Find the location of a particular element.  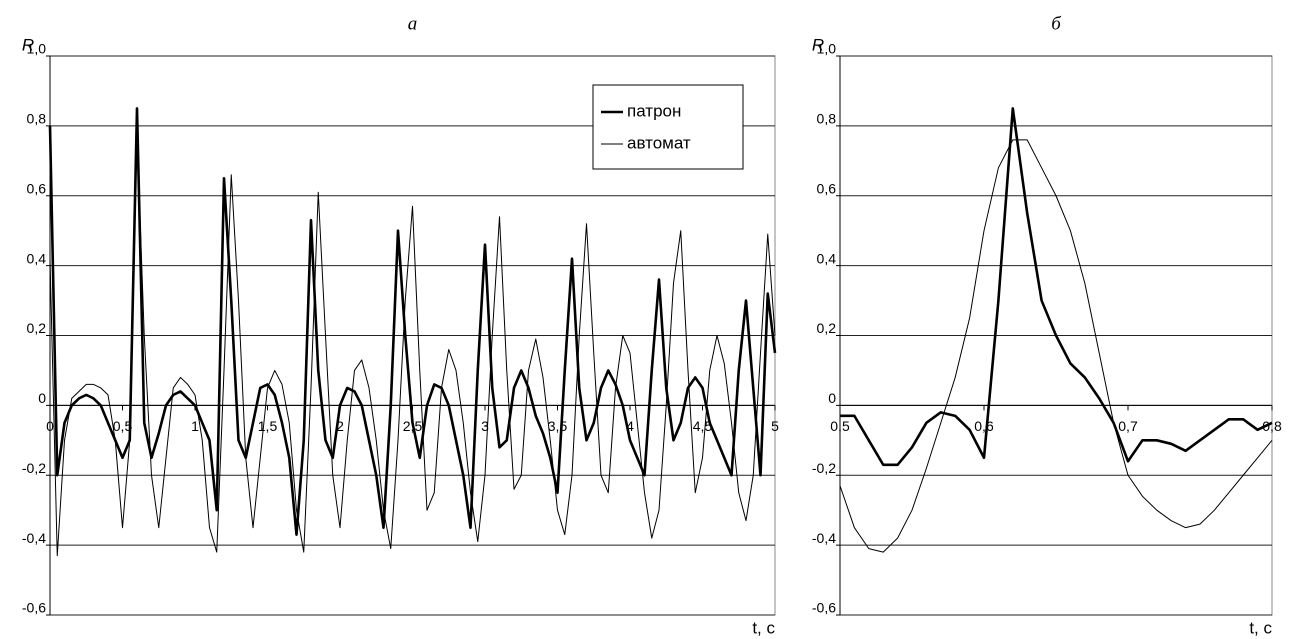

x-tick-label: 3,5 is located at coordinates (558, 426).